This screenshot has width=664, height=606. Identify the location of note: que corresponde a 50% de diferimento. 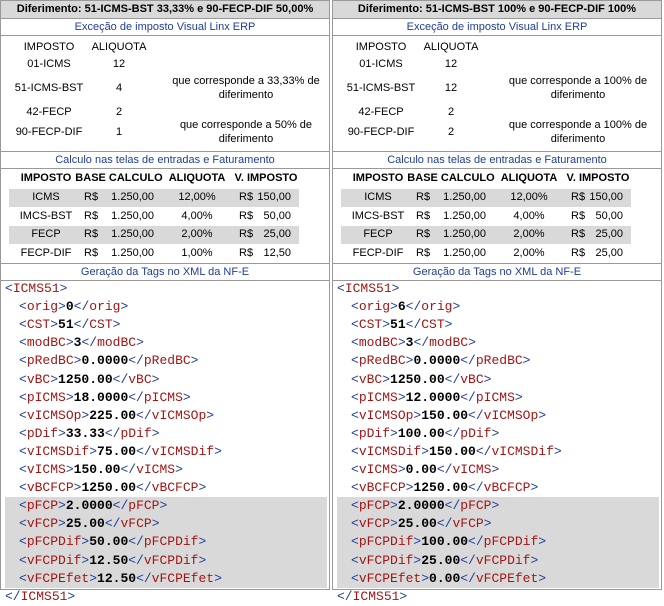
(246, 132).